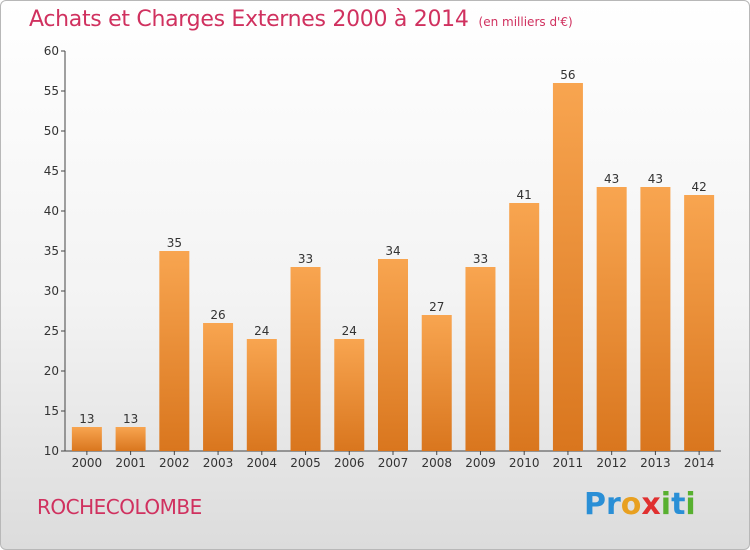 This screenshot has width=750, height=550. I want to click on x-tick-label: 2009, so click(480, 463).